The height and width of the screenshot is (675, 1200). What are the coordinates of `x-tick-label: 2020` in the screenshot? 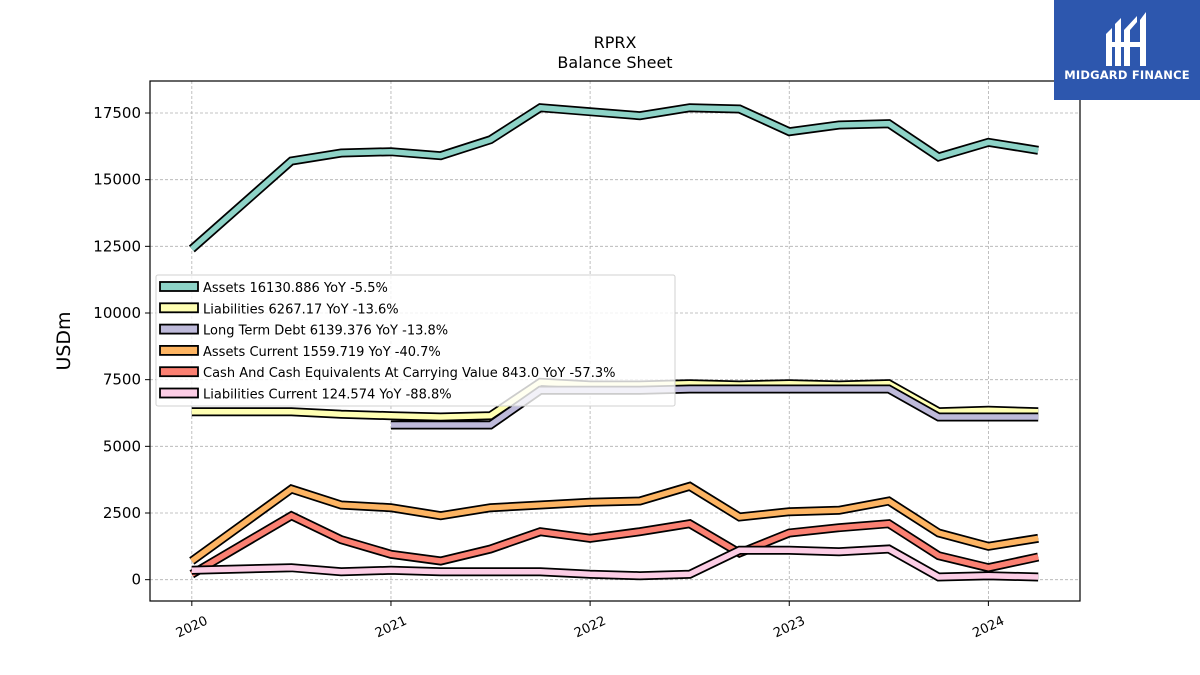 It's located at (192, 628).